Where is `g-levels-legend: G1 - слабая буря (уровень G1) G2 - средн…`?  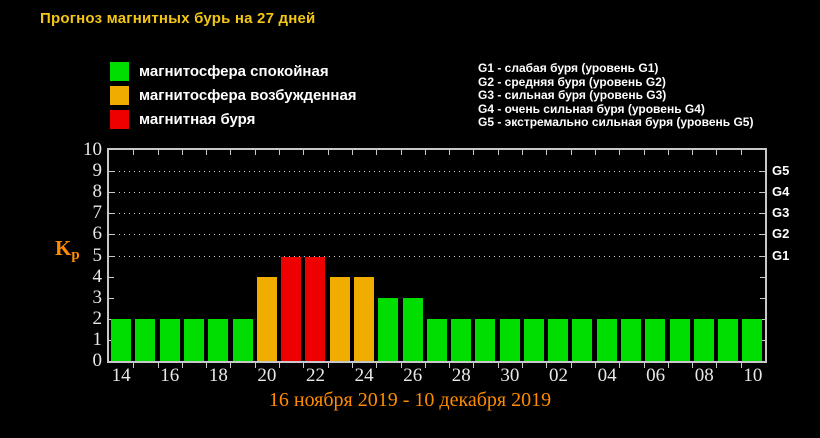 g-levels-legend: G1 - слабая буря (уровень G1) G2 - средн… is located at coordinates (615, 95).